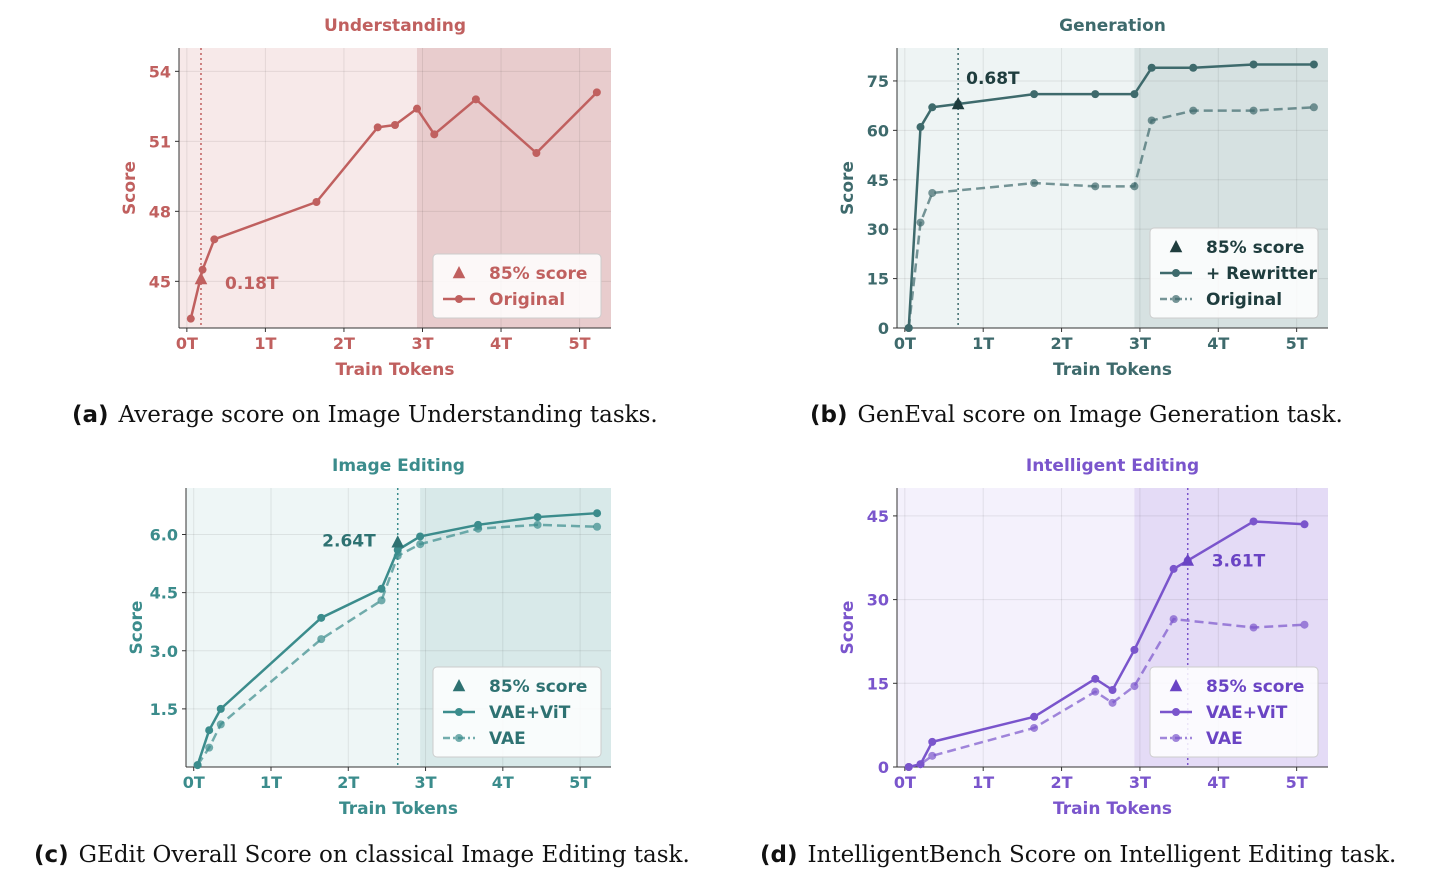 This screenshot has width=1429, height=888. I want to click on y-tick-label: 51, so click(160, 141).